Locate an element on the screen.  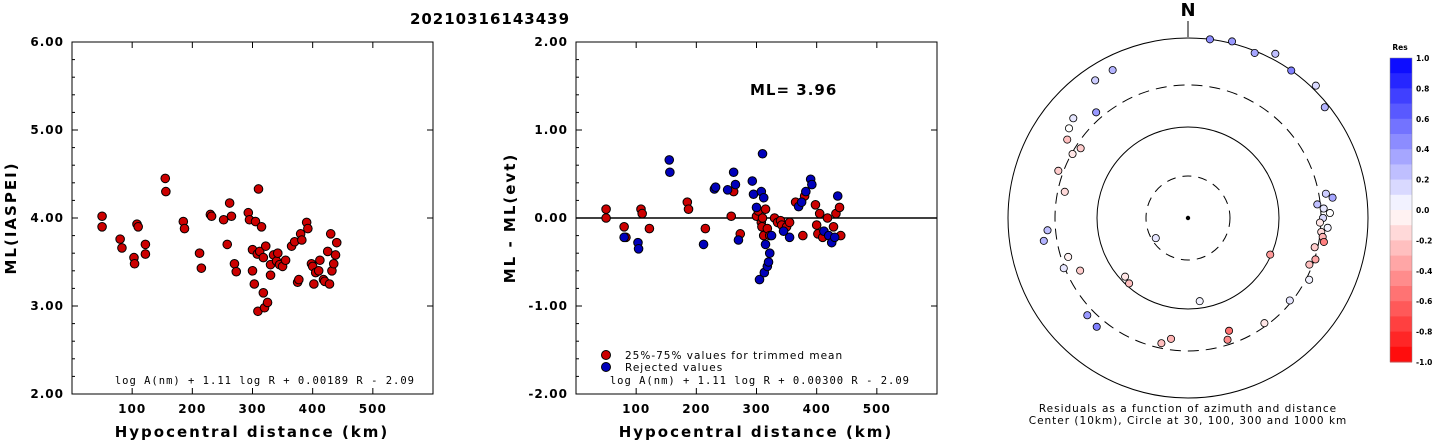
colorbar-frame is located at coordinates (1401, 210).